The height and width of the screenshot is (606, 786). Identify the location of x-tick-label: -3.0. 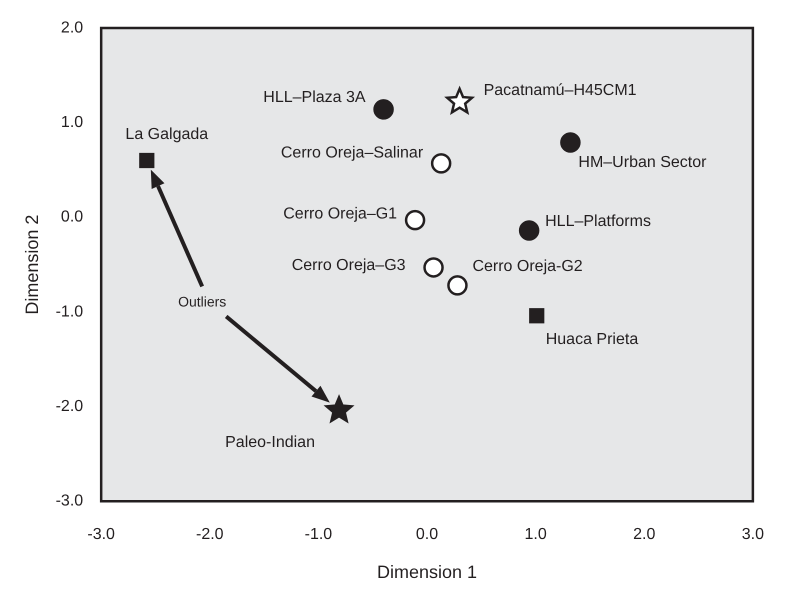
(101, 535).